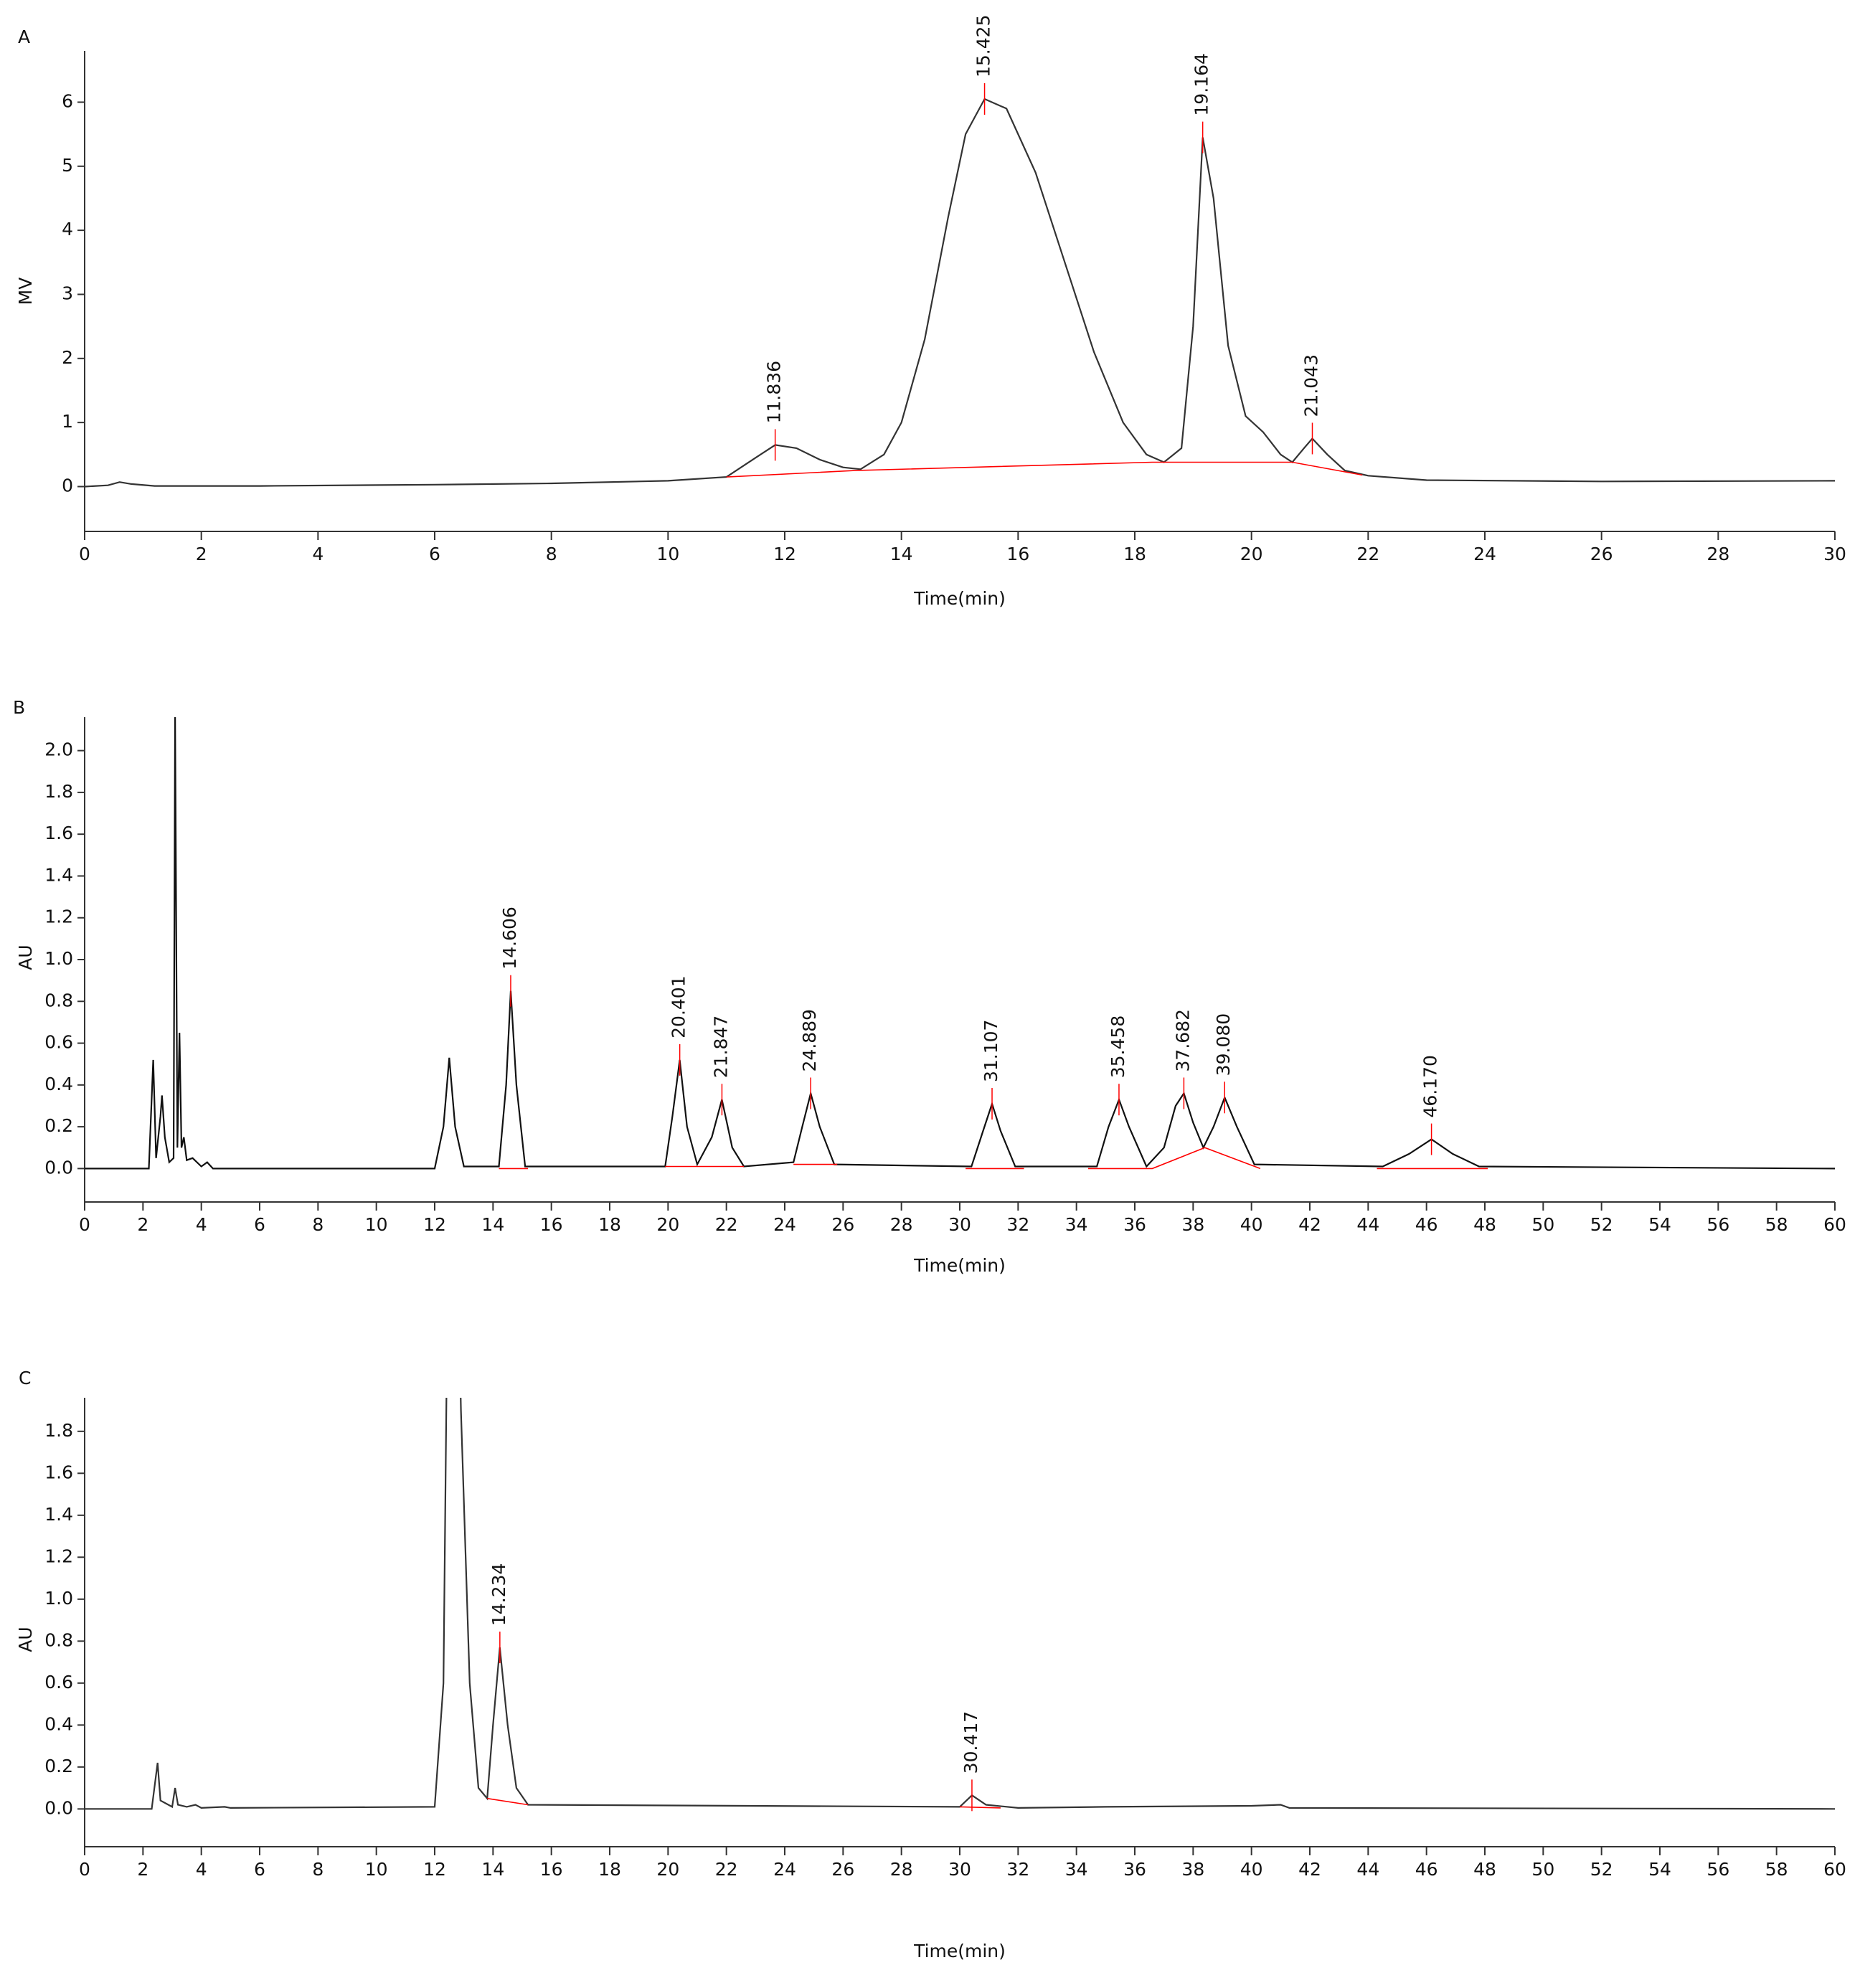 Image resolution: width=1860 pixels, height=1988 pixels. What do you see at coordinates (142, 1869) in the screenshot?
I see `x-tick-label: 2` at bounding box center [142, 1869].